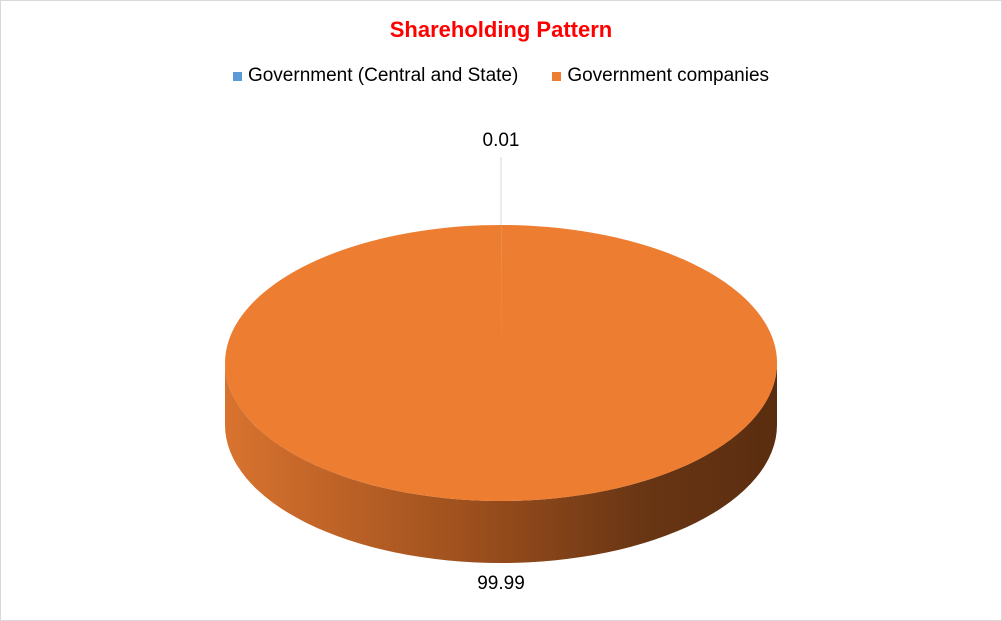 This screenshot has height=621, width=1002. What do you see at coordinates (383, 75) in the screenshot?
I see `legend-label-government-central-state: Government (Central and State)` at bounding box center [383, 75].